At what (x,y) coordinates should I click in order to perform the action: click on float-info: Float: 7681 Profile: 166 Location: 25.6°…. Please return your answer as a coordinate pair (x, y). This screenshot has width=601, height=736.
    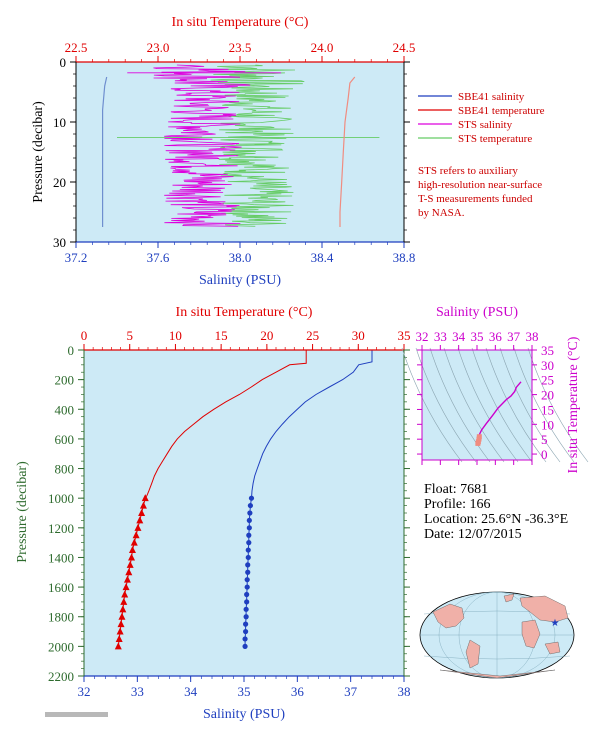
    Looking at the image, I should click on (496, 512).